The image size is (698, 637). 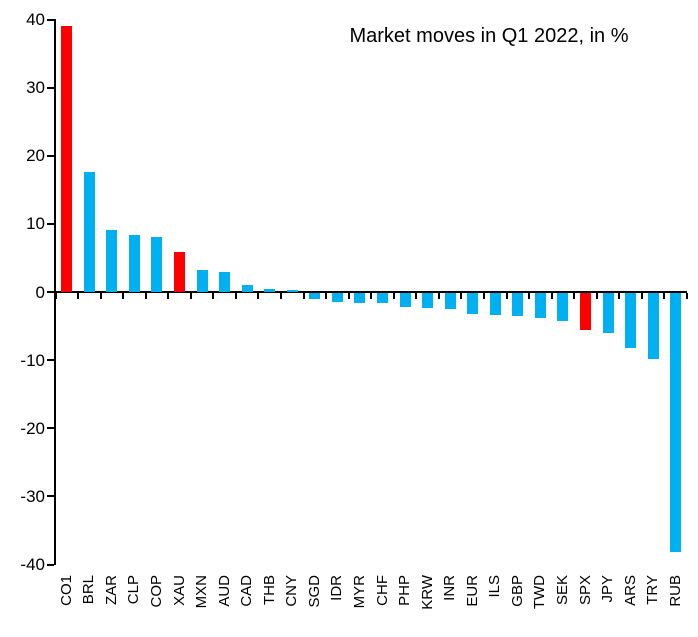 What do you see at coordinates (631, 320) in the screenshot?
I see `bar-ars` at bounding box center [631, 320].